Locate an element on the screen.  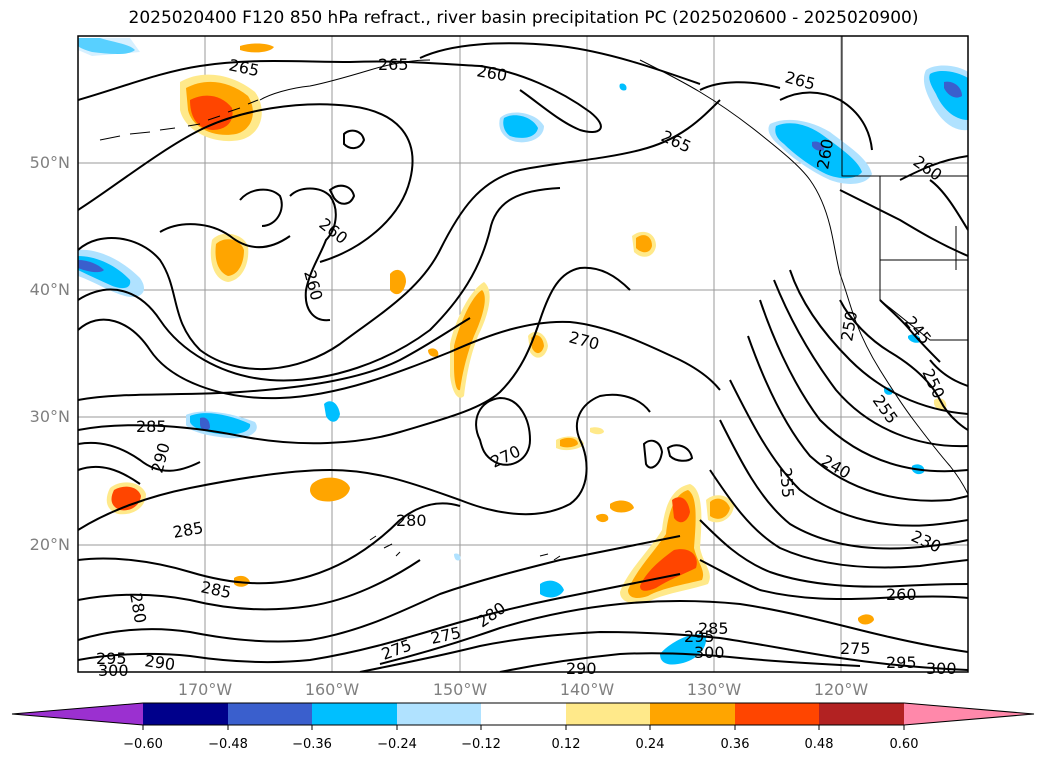
colorbar-tick-label: −0.60 is located at coordinates (143, 744).